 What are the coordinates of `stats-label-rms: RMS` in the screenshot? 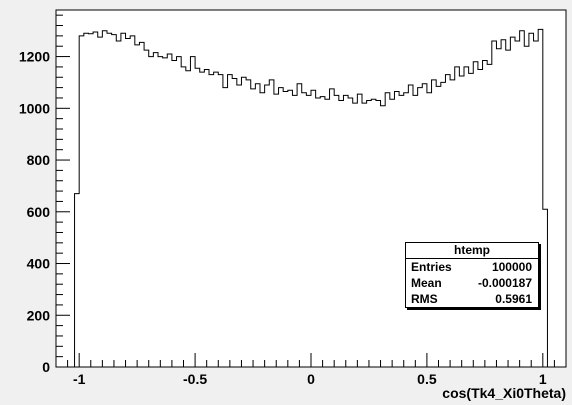 It's located at (424, 299).